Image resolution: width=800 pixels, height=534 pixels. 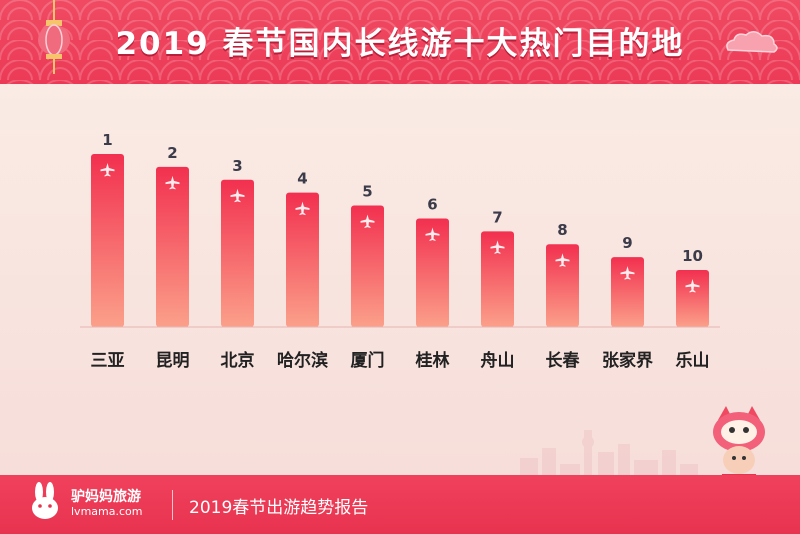 What do you see at coordinates (563, 360) in the screenshot?
I see `category-label: 长春` at bounding box center [563, 360].